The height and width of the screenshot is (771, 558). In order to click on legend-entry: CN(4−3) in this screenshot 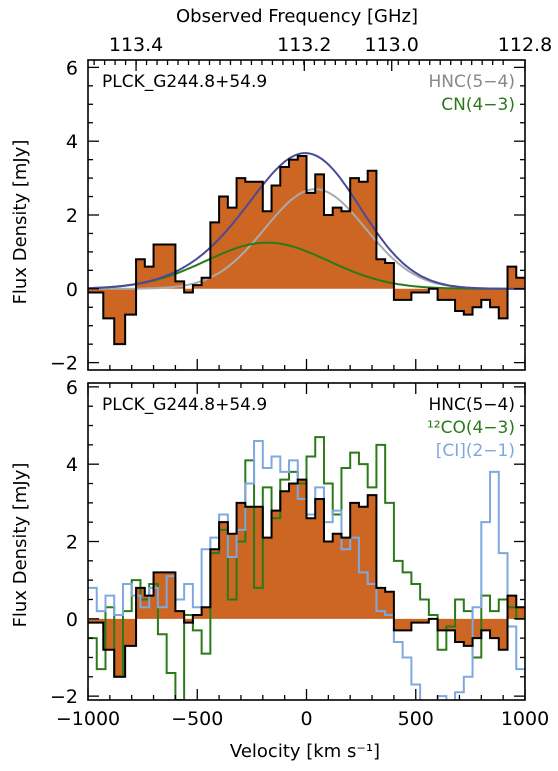, I will do `click(478, 105)`.